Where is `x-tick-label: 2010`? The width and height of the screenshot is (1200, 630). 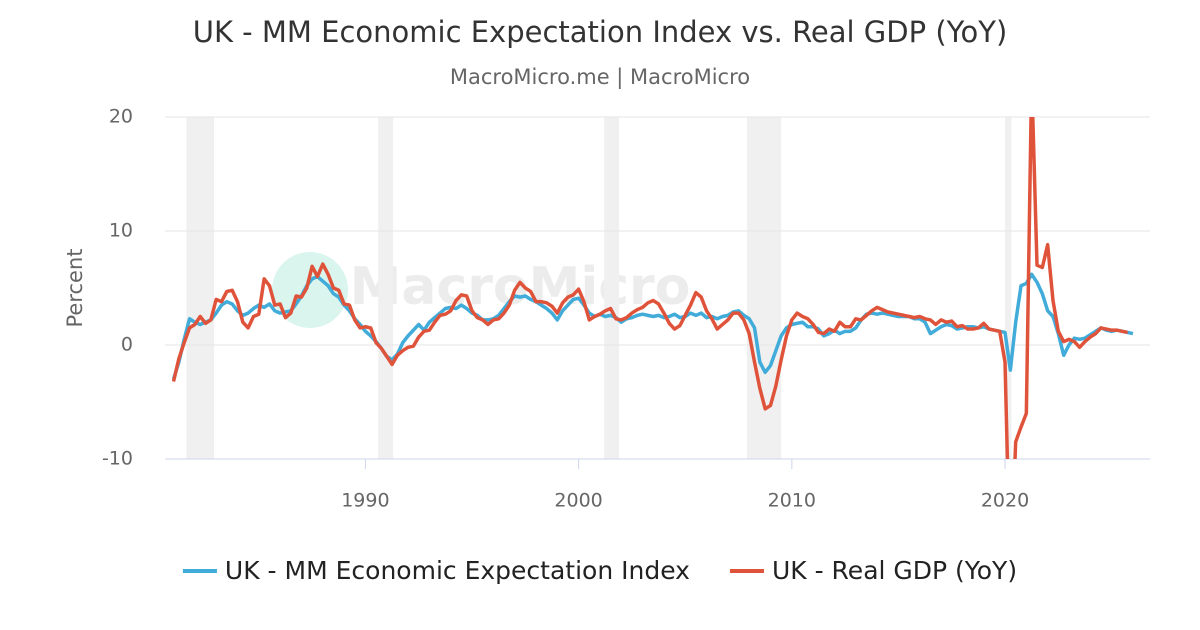 x-tick-label: 2010 is located at coordinates (792, 501).